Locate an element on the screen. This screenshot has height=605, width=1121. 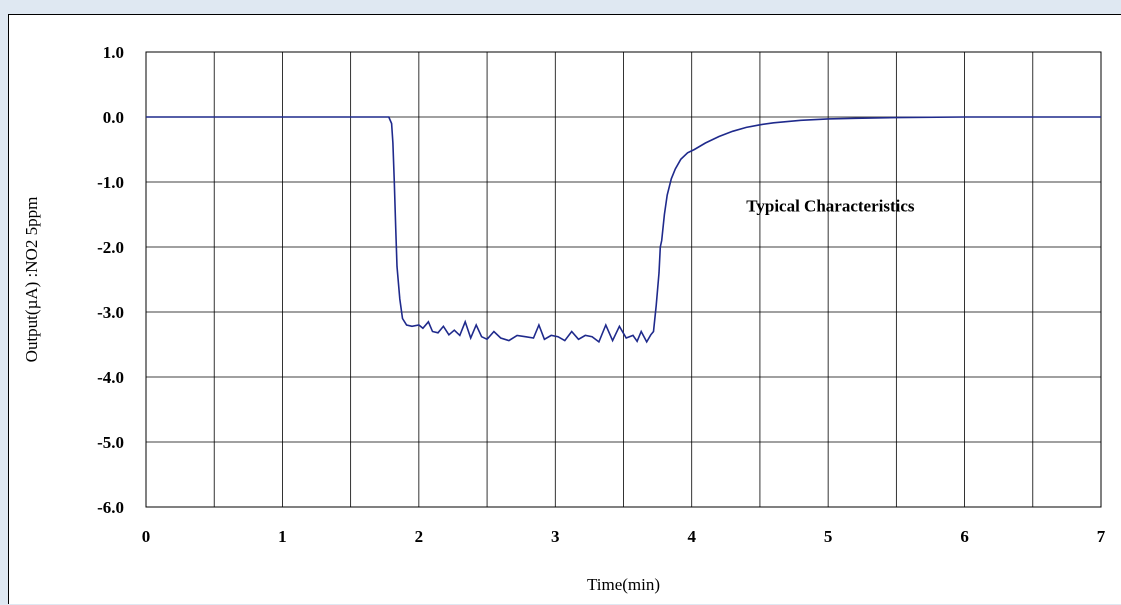
x-tick-label: 4 is located at coordinates (691, 536).